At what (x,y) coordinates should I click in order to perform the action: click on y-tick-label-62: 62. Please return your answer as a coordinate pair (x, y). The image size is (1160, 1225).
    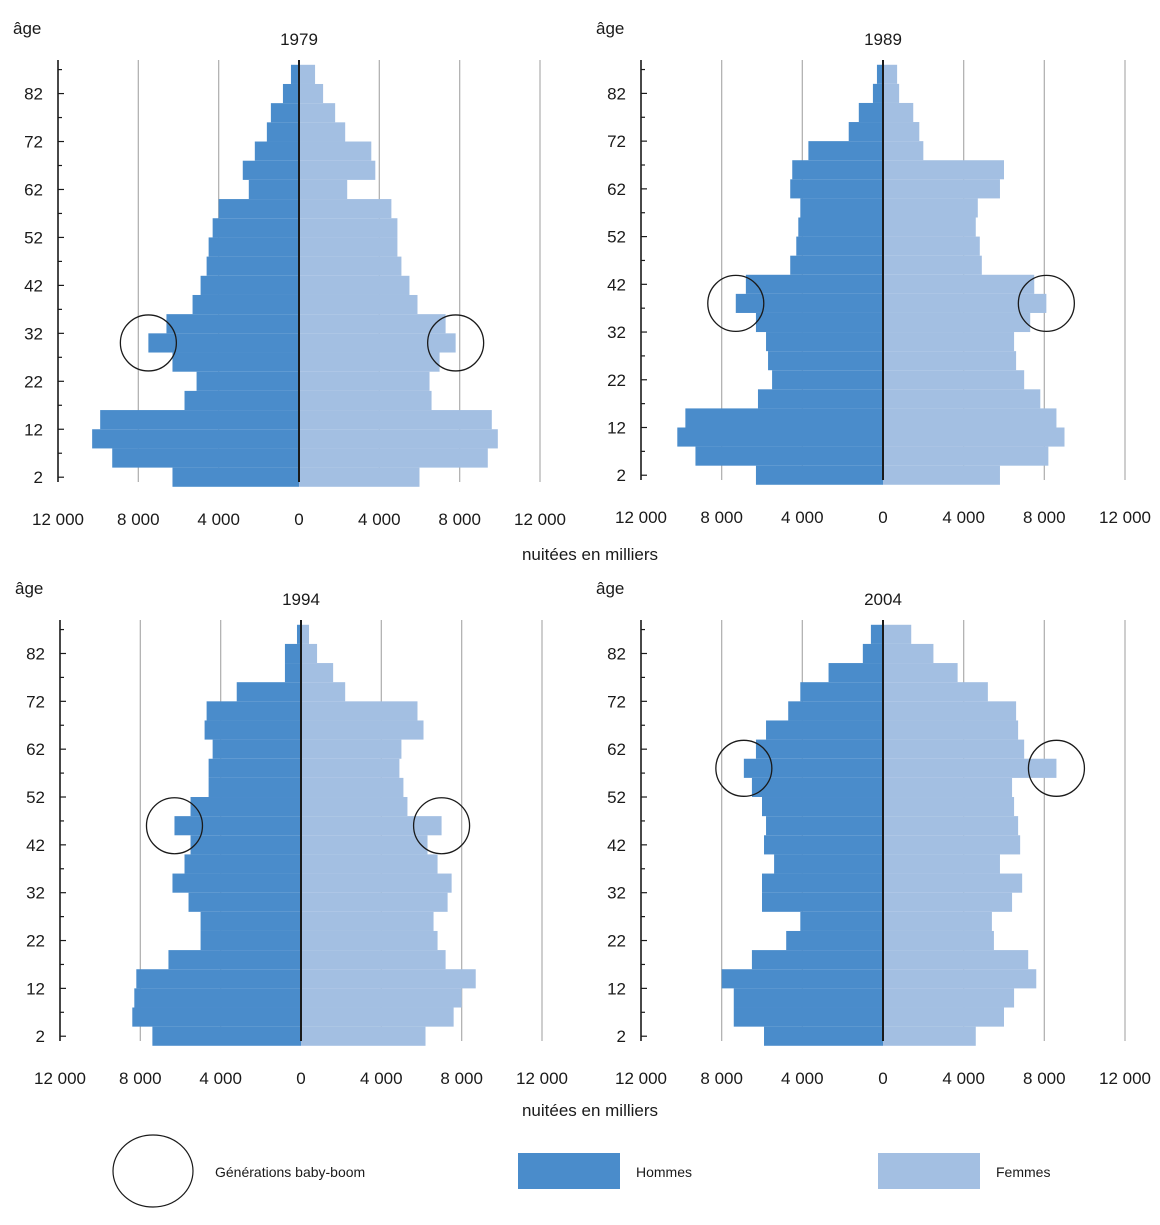
    Looking at the image, I should click on (616, 749).